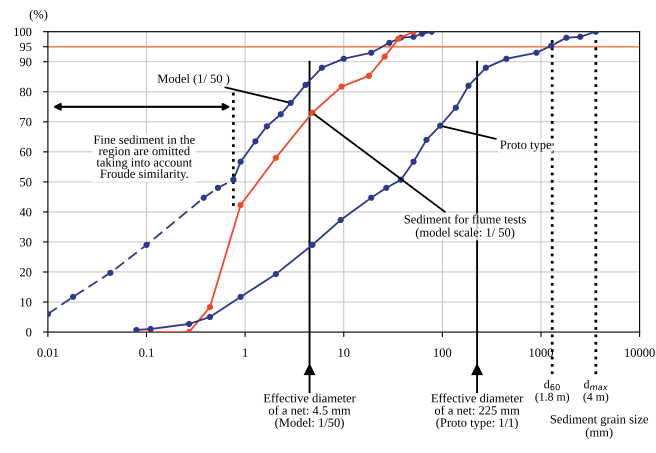 The width and height of the screenshot is (656, 453). What do you see at coordinates (344, 352) in the screenshot?
I see `x-tick-label: 10` at bounding box center [344, 352].